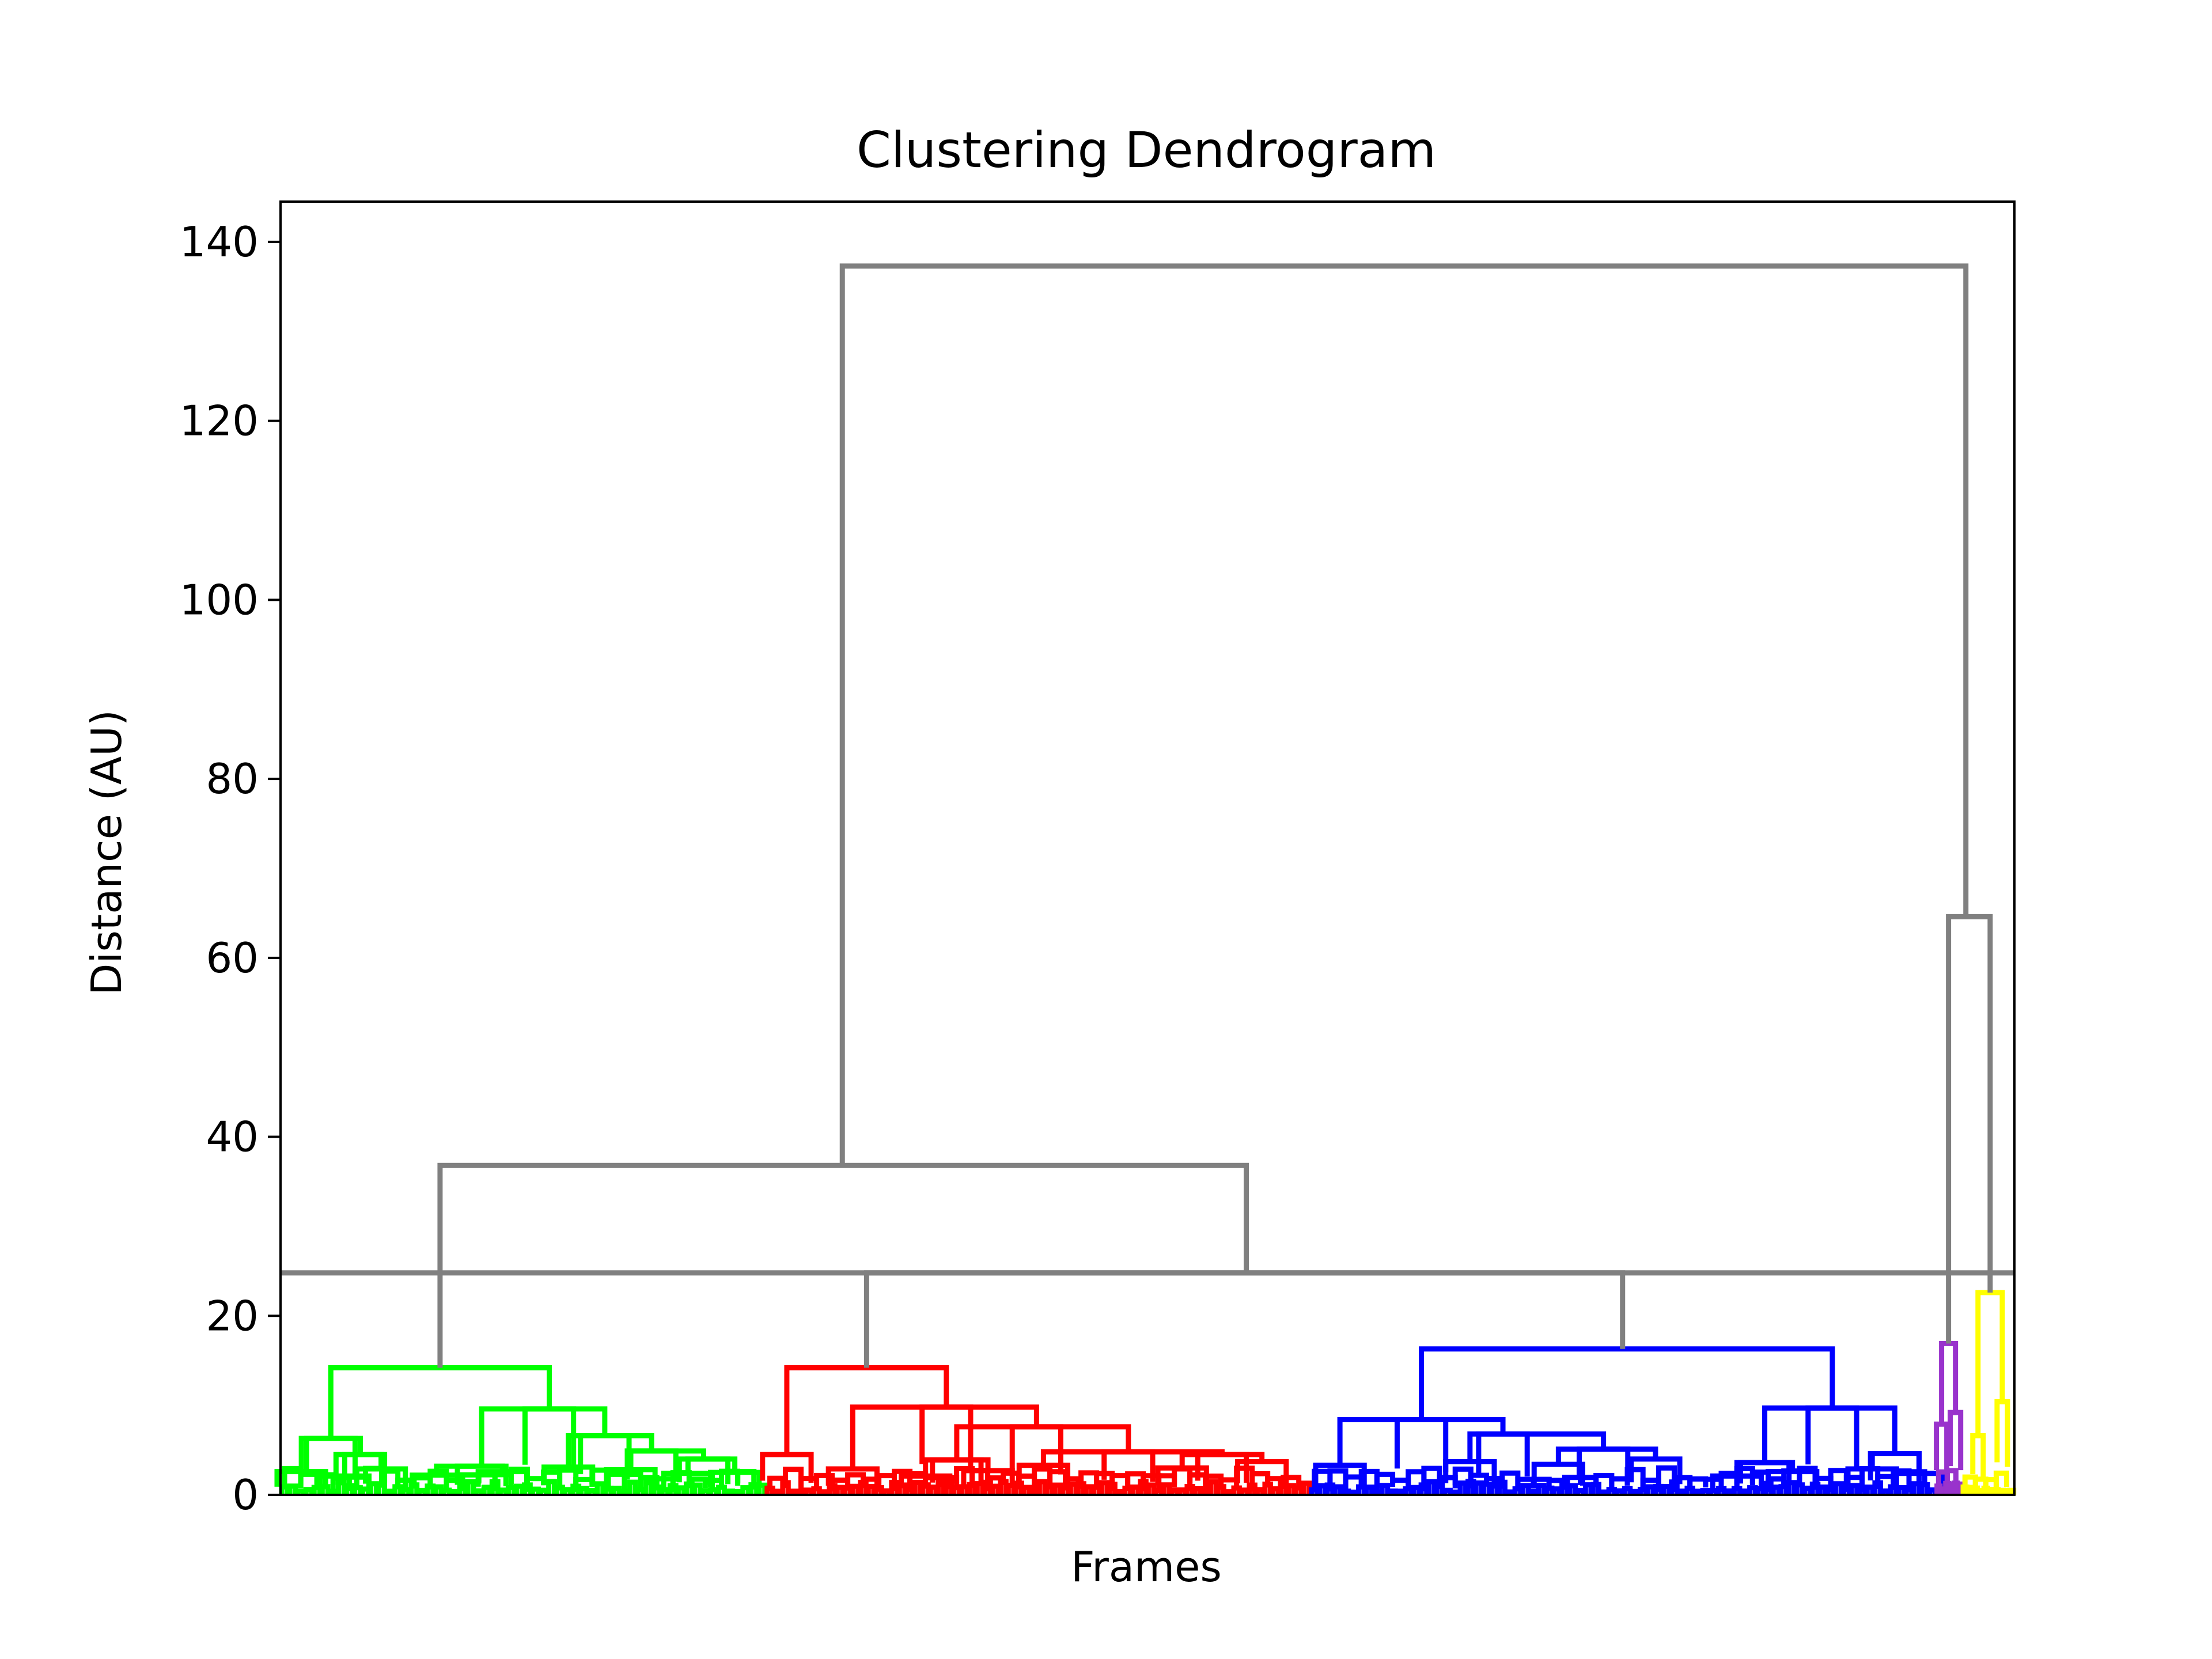 The height and width of the screenshot is (1659, 2212). I want to click on y-tick-label-120: 120, so click(219, 421).